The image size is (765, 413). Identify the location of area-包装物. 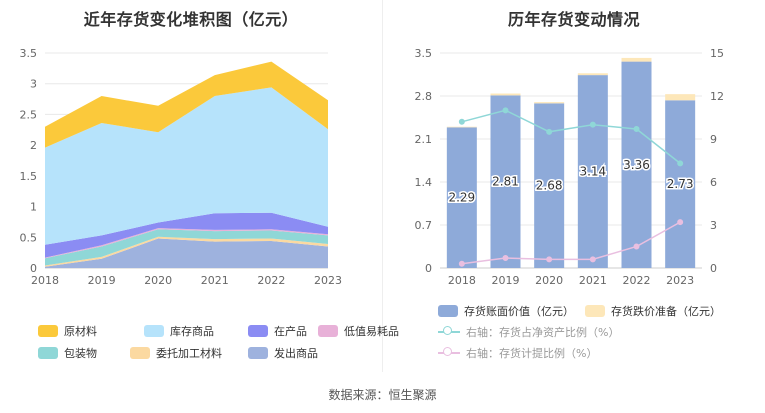
(186, 247).